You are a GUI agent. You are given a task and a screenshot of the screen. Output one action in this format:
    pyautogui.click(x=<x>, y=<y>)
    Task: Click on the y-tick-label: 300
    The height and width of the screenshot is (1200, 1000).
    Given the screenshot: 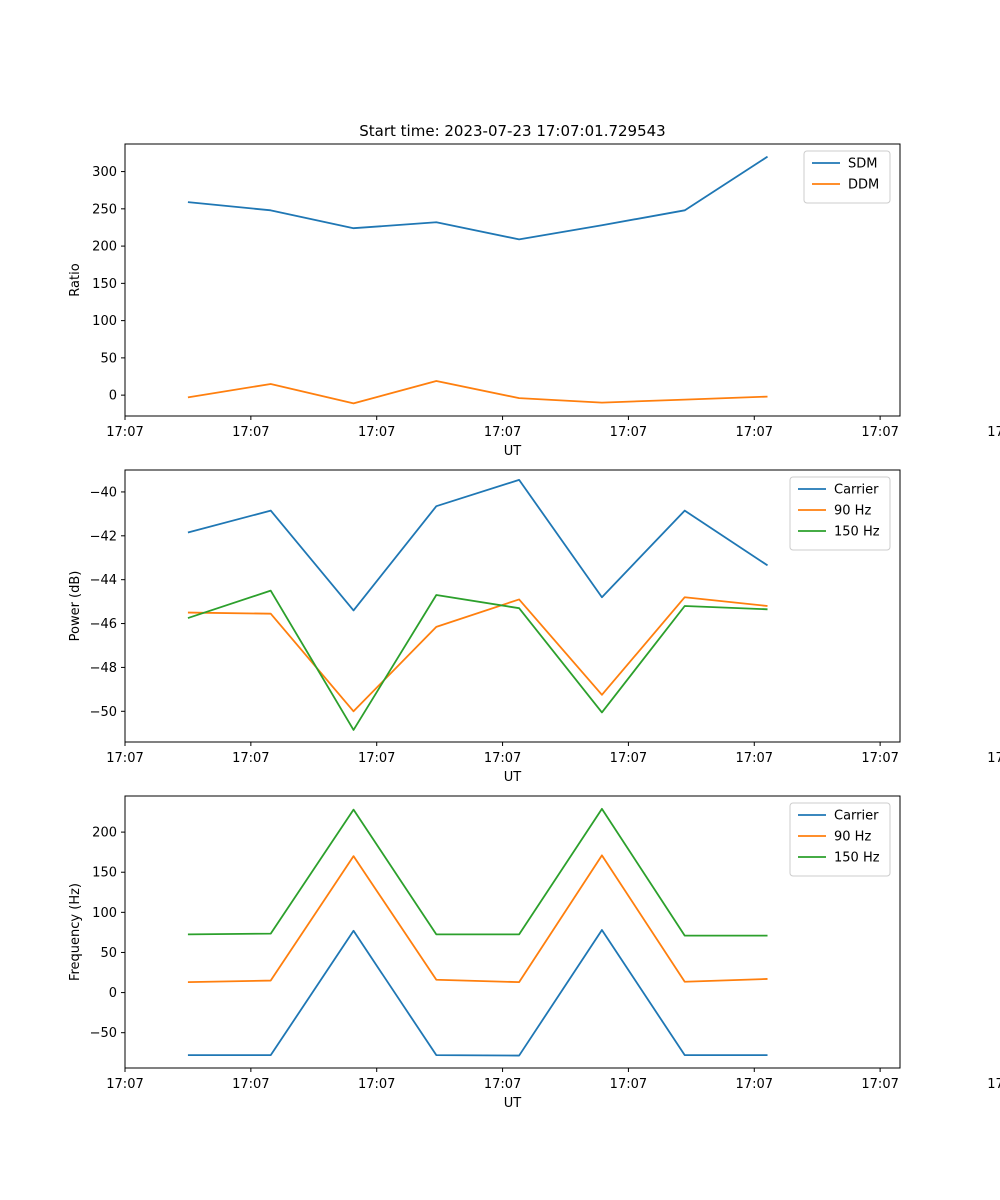 What is the action you would take?
    pyautogui.click(x=104, y=172)
    